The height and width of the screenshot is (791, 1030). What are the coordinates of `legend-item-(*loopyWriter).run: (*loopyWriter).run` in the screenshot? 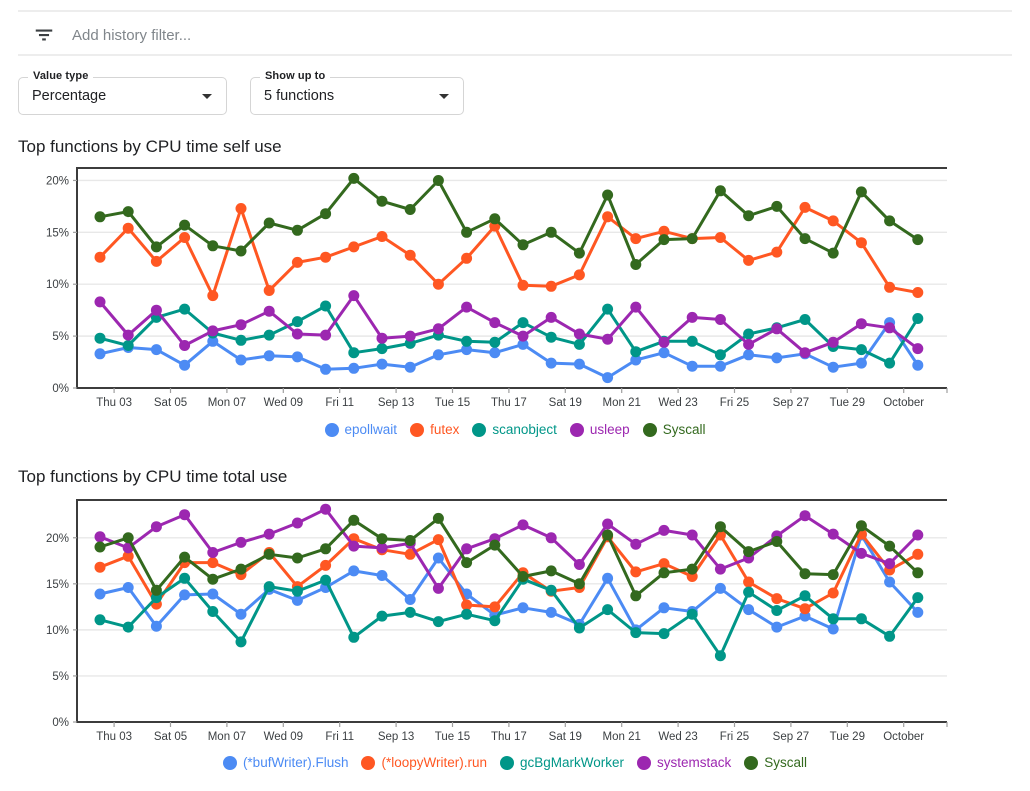 It's located at (424, 762).